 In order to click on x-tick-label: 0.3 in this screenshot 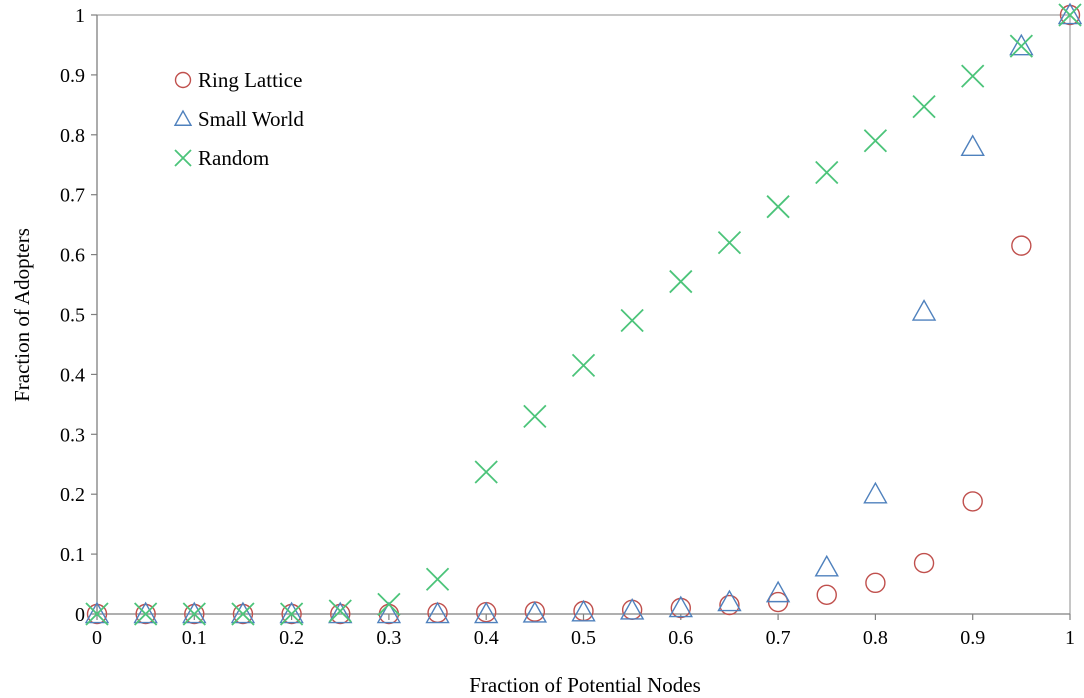, I will do `click(388, 638)`.